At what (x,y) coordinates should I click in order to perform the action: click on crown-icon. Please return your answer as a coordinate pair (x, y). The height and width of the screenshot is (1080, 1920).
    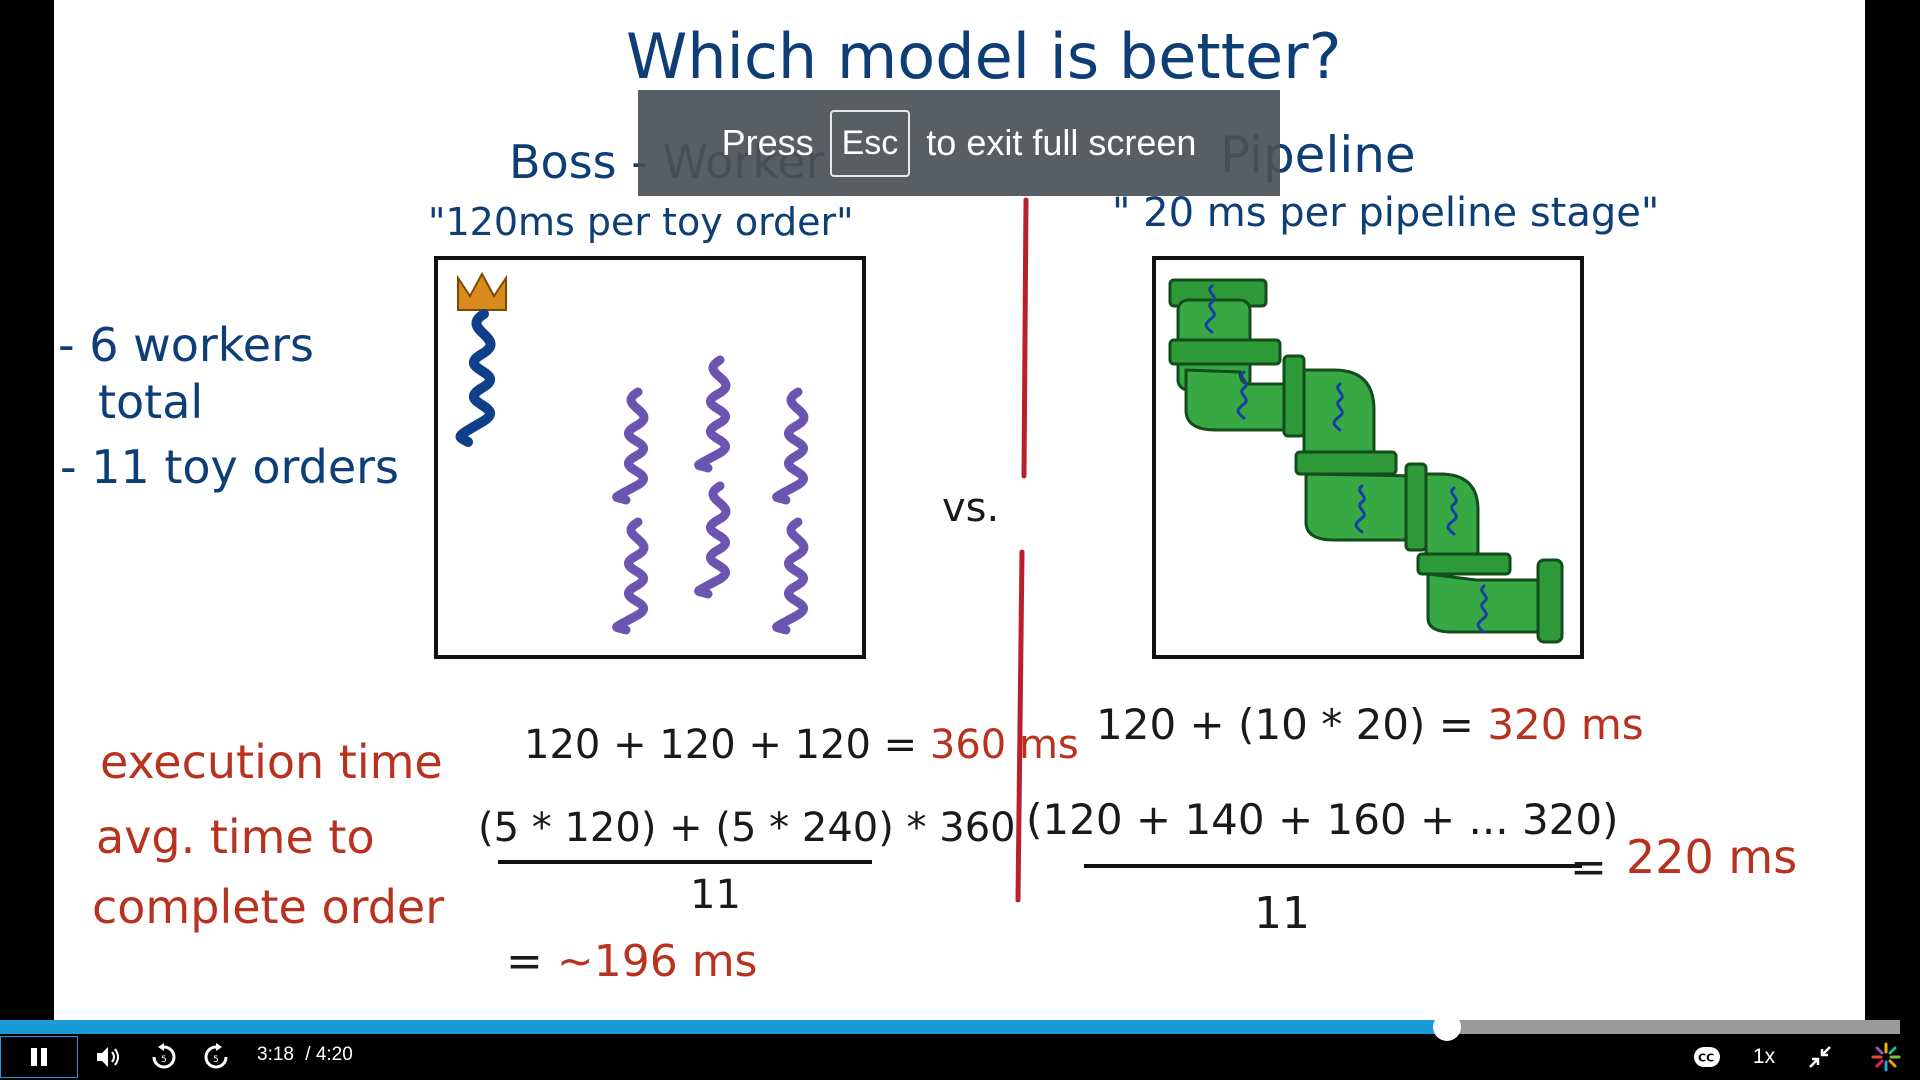
    Looking at the image, I should click on (482, 291).